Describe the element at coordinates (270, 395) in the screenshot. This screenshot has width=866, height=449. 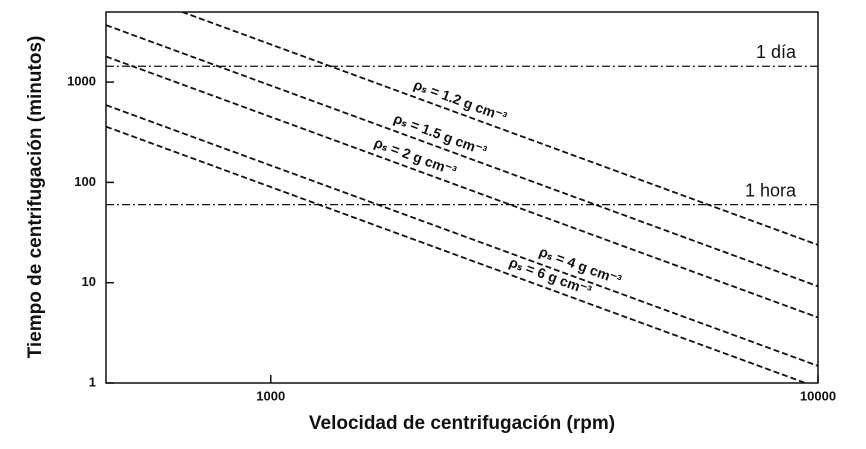
I see `x-tick-label: 1000` at that location.